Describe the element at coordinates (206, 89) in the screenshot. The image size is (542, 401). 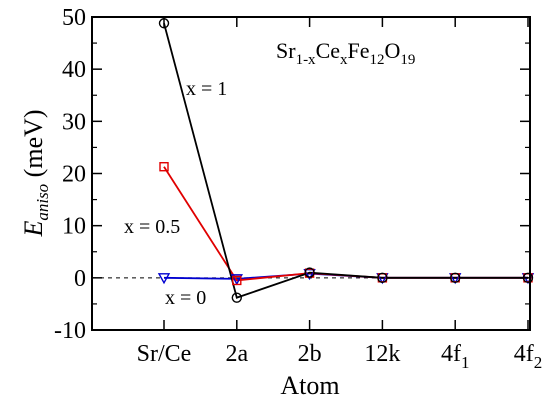
I see `series-label-x-1: x = 1` at that location.